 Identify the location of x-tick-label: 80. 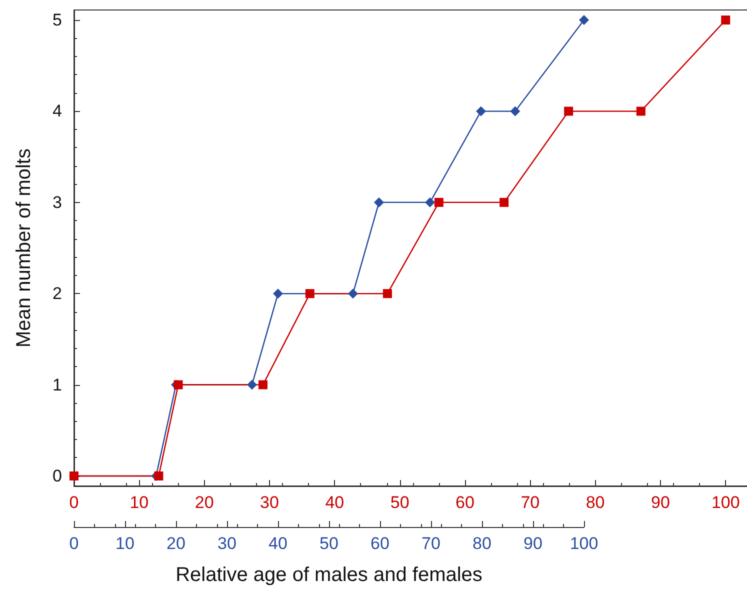
(595, 502).